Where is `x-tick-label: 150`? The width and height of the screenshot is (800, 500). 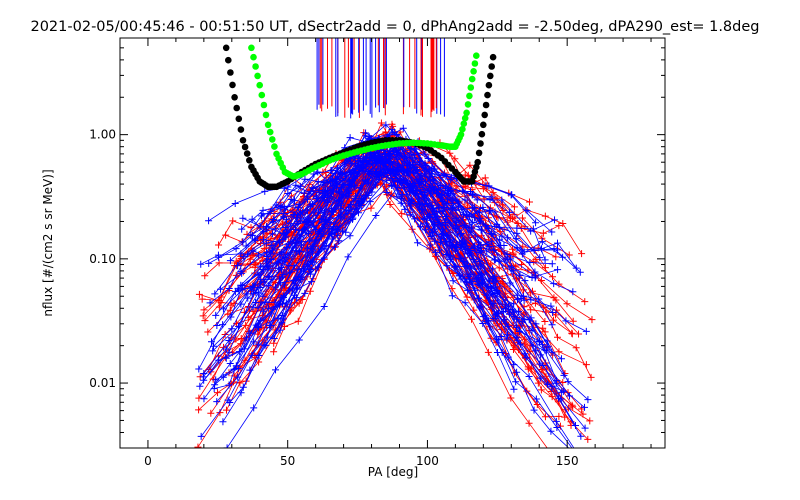 x-tick-label: 150 is located at coordinates (567, 461).